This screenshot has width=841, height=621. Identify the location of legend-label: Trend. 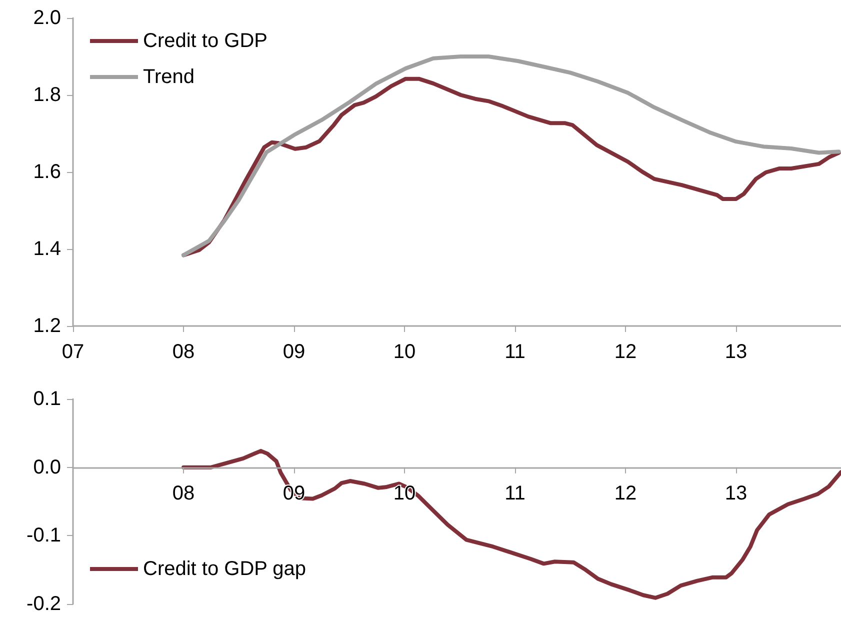
(169, 77).